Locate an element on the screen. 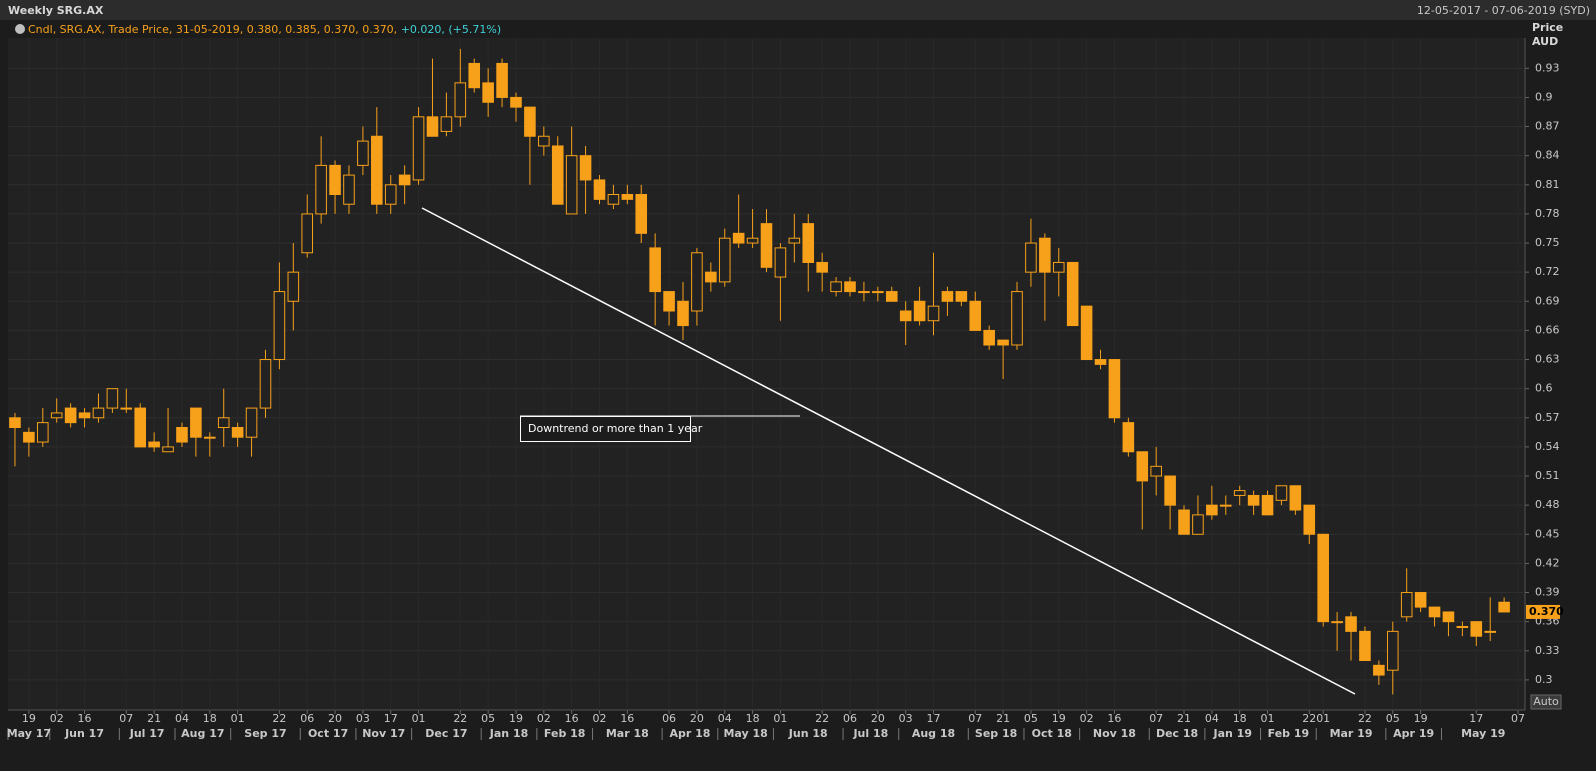 The height and width of the screenshot is (771, 1596). y-tick-label: 0.78 is located at coordinates (1547, 213).